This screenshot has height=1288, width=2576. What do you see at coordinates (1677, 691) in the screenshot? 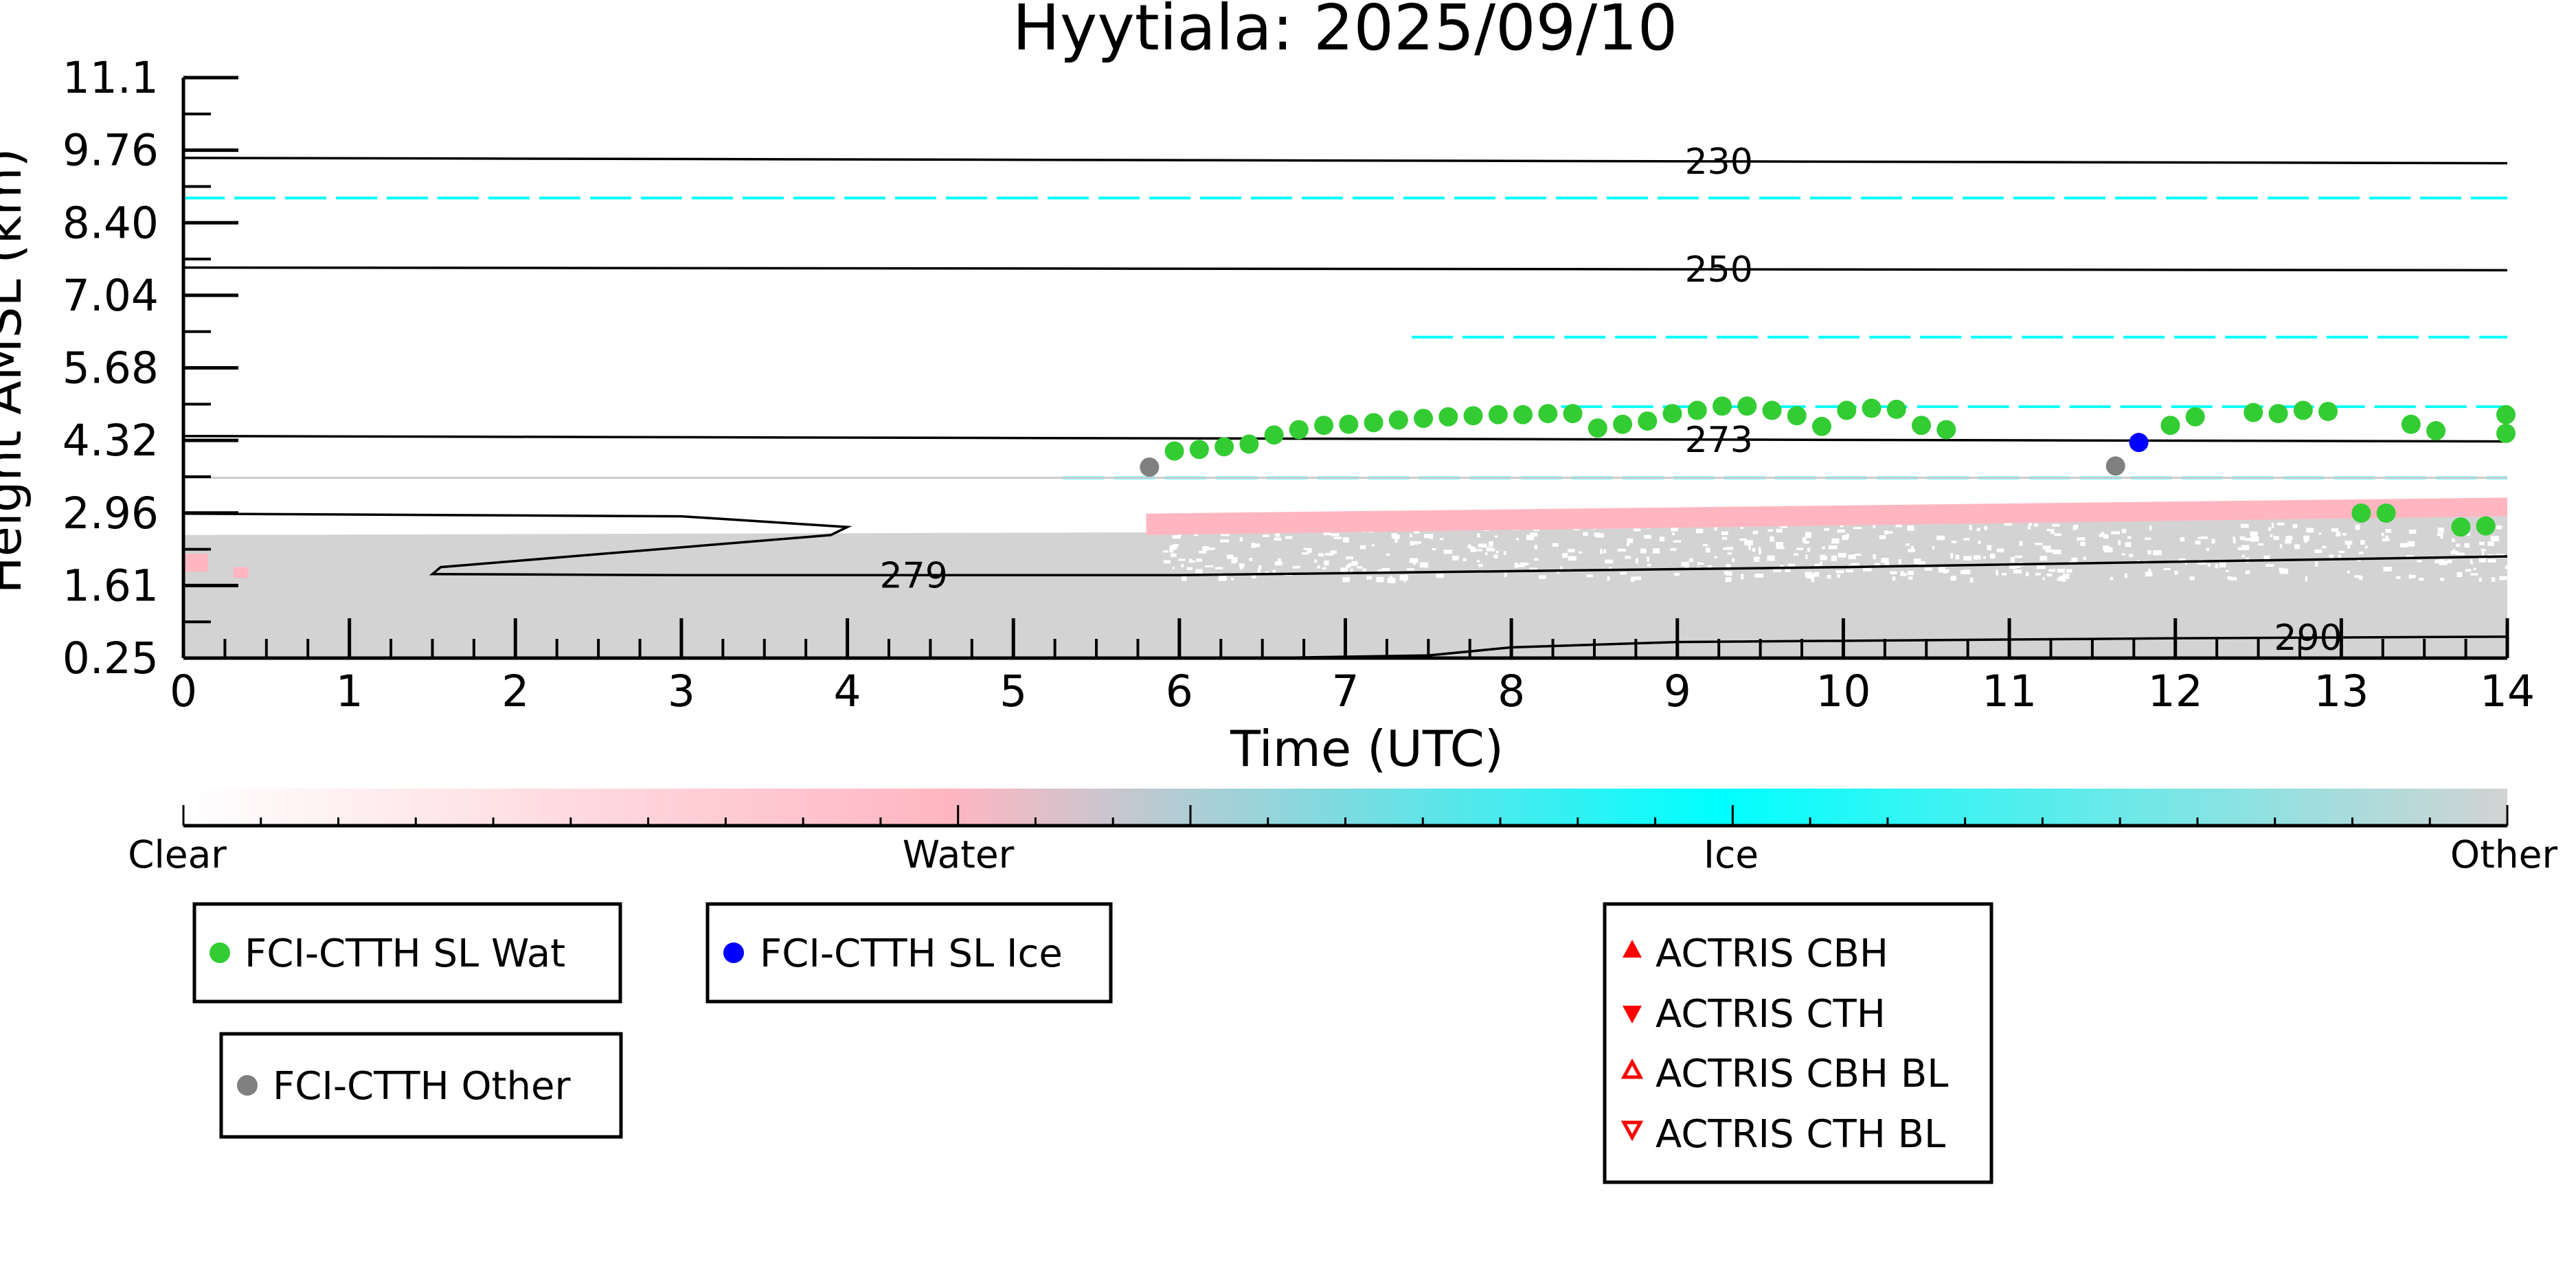
I see `x-tick-label: 9` at bounding box center [1677, 691].